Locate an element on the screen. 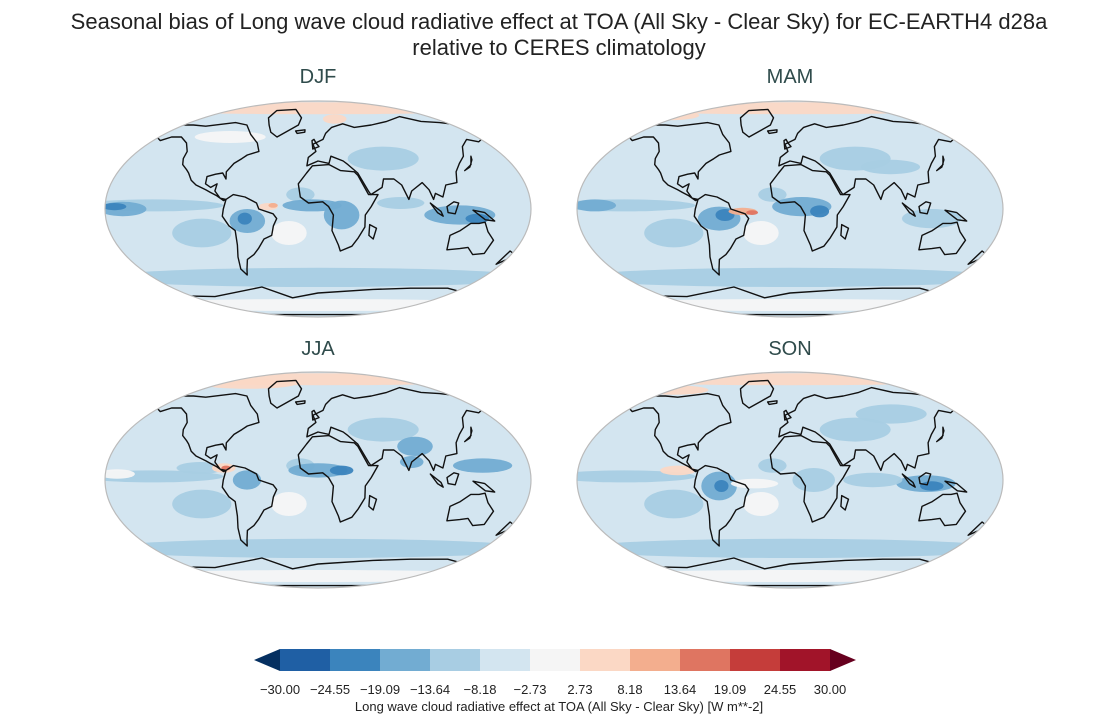 This screenshot has width=1118, height=725. colorbar-extend-high is located at coordinates (843, 660).